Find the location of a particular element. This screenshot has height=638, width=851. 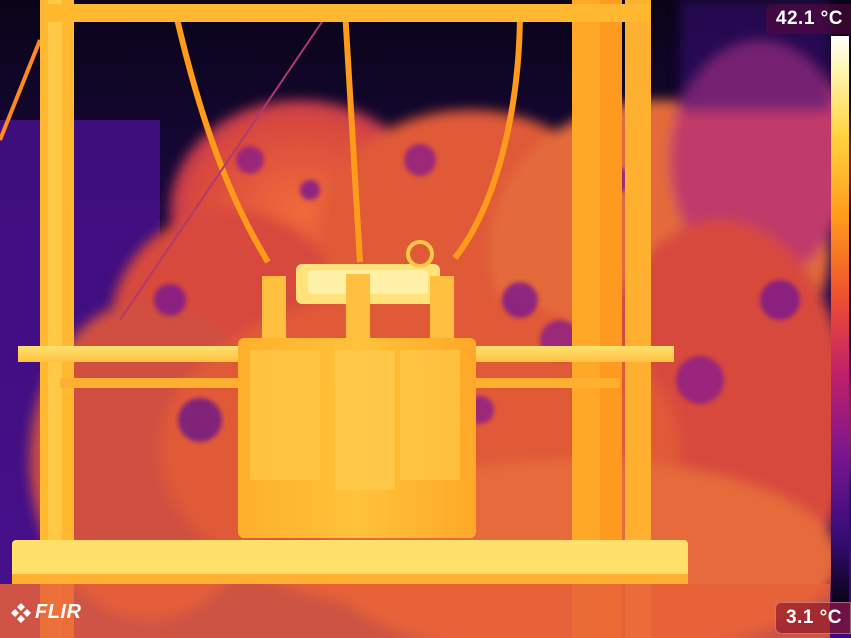

ground is located at coordinates (415, 611).